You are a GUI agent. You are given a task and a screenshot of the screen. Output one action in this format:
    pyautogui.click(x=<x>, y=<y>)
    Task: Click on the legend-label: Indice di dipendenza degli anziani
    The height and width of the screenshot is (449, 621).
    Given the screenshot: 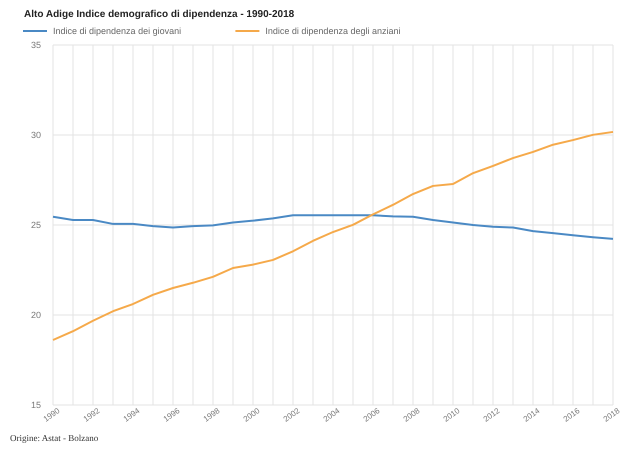 What is the action you would take?
    pyautogui.click(x=333, y=31)
    